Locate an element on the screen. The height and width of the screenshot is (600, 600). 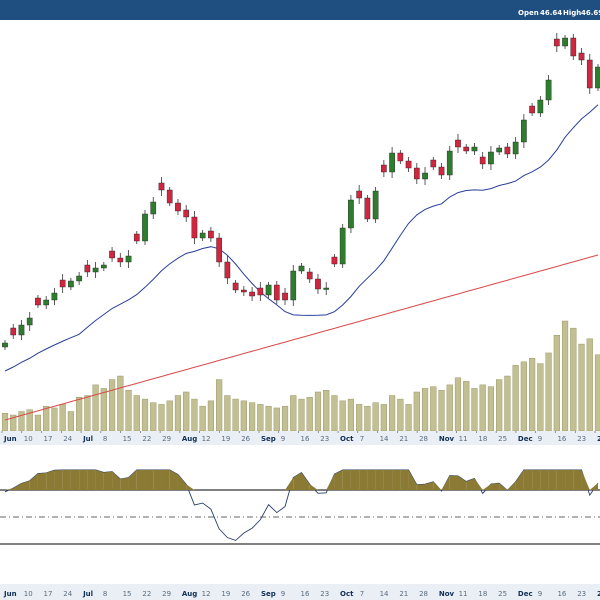
x-tick-label: 10 is located at coordinates (28, 594).